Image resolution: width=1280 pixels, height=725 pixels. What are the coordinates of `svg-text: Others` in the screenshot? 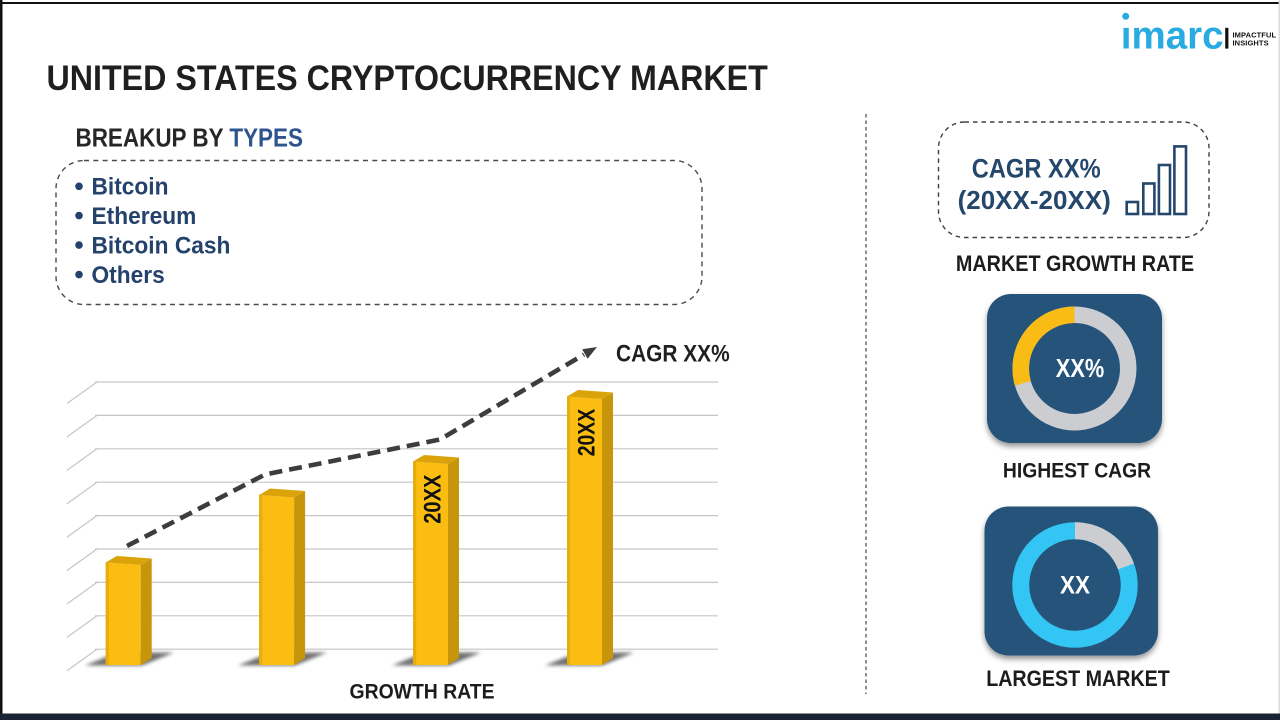 It's located at (128, 274).